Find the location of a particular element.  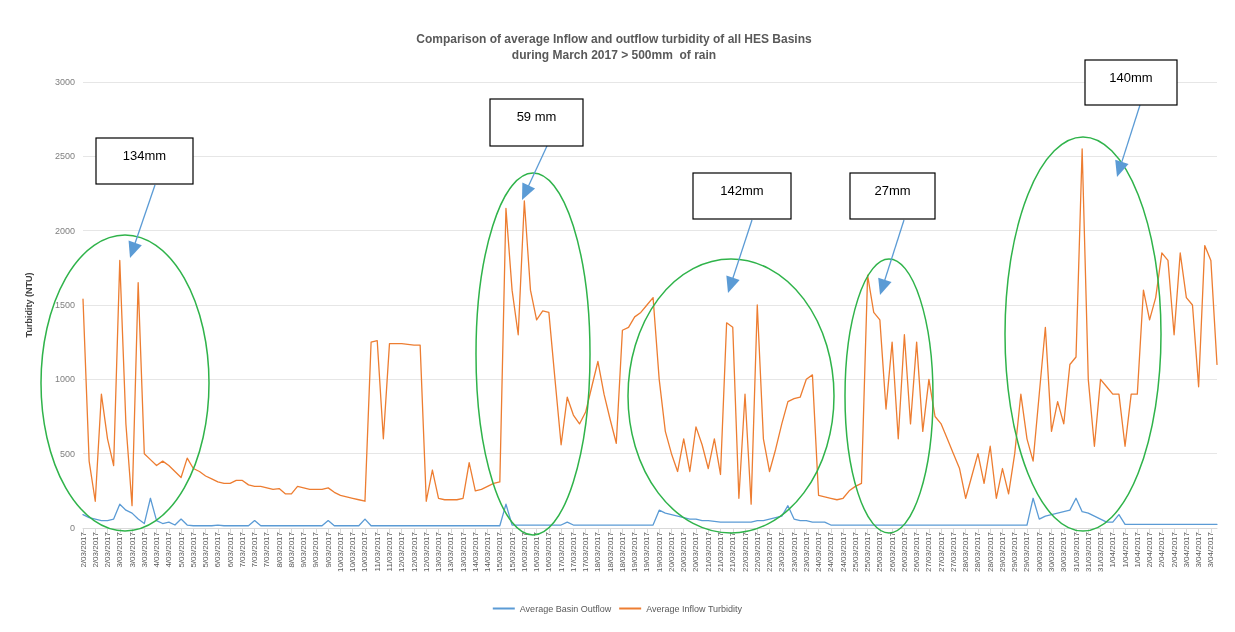

legend-label: Average Inflow Turbidity is located at coordinates (694, 608).